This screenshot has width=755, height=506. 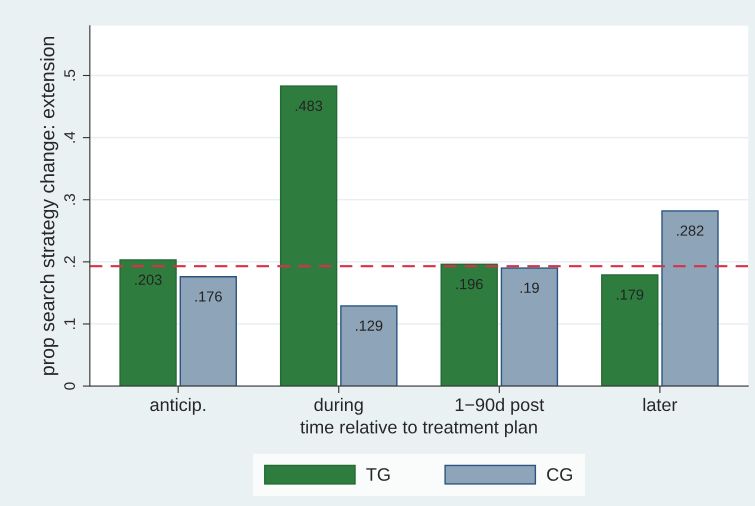 What do you see at coordinates (69, 261) in the screenshot?
I see `y-tick-label: .2` at bounding box center [69, 261].